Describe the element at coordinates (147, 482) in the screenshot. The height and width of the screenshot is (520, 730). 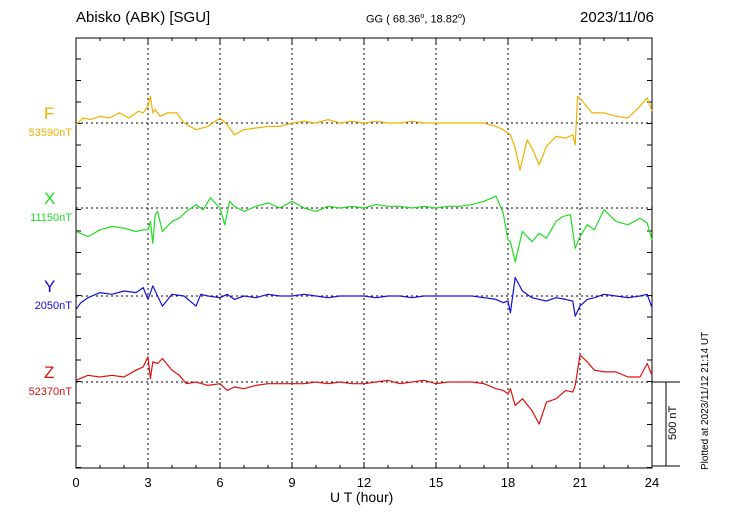
I see `x-tick-label: 3` at that location.